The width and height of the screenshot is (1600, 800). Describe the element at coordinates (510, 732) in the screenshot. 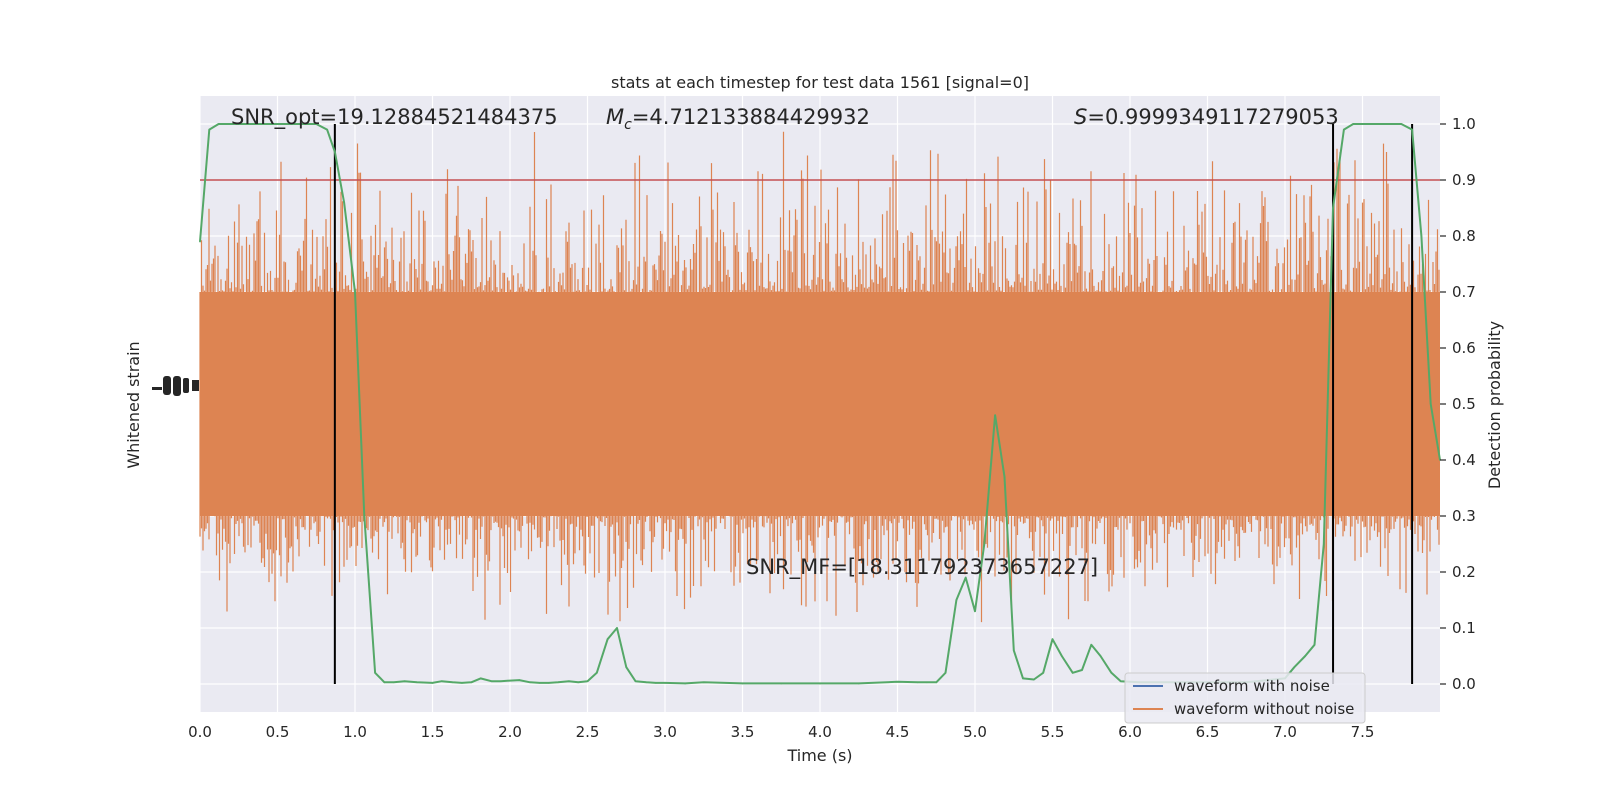

I see `x-tick-label: 2.0` at that location.